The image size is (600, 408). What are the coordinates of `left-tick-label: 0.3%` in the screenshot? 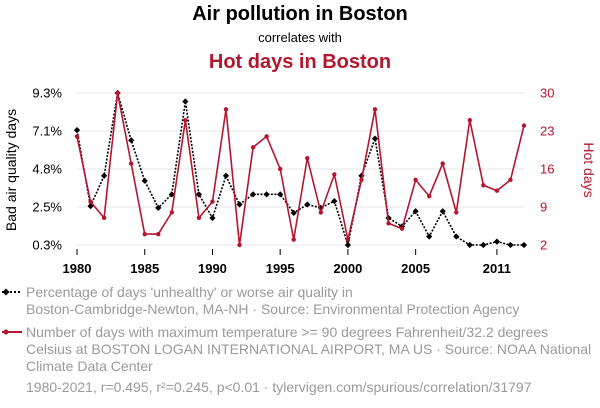 It's located at (47, 245).